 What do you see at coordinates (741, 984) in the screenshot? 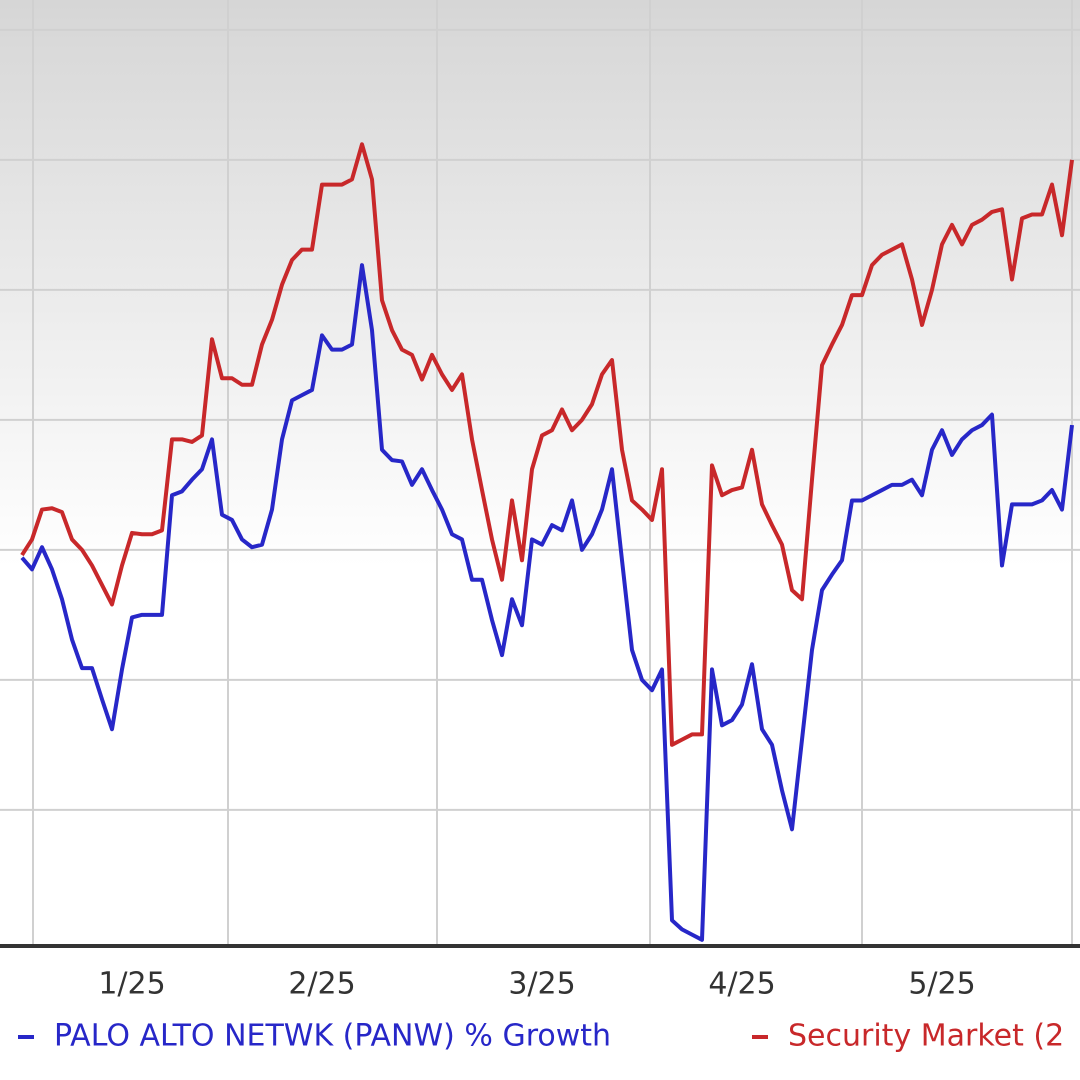
I see `x-tick-label: 4/25` at bounding box center [741, 984].